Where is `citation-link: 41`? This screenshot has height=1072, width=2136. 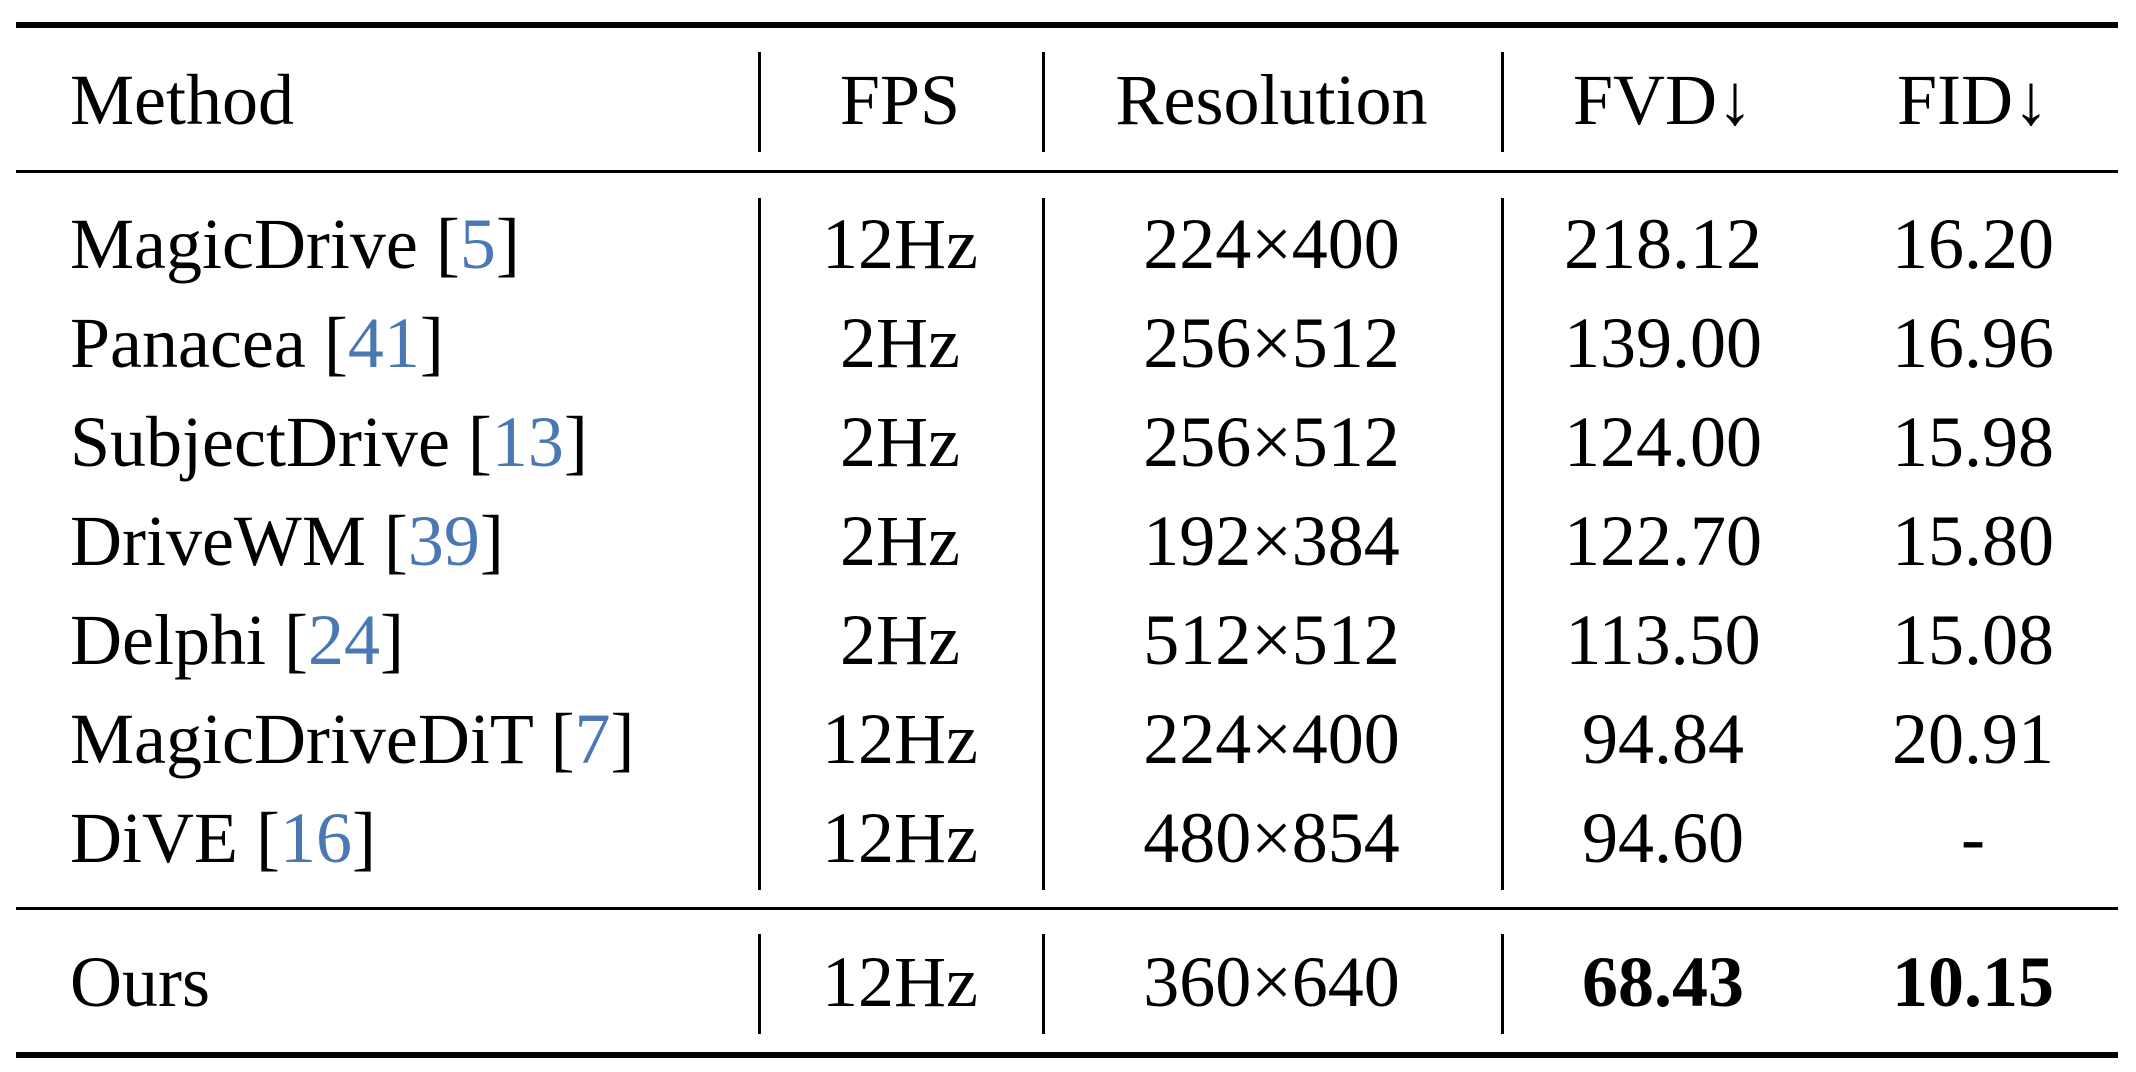
citation-link: 41 is located at coordinates (383, 343).